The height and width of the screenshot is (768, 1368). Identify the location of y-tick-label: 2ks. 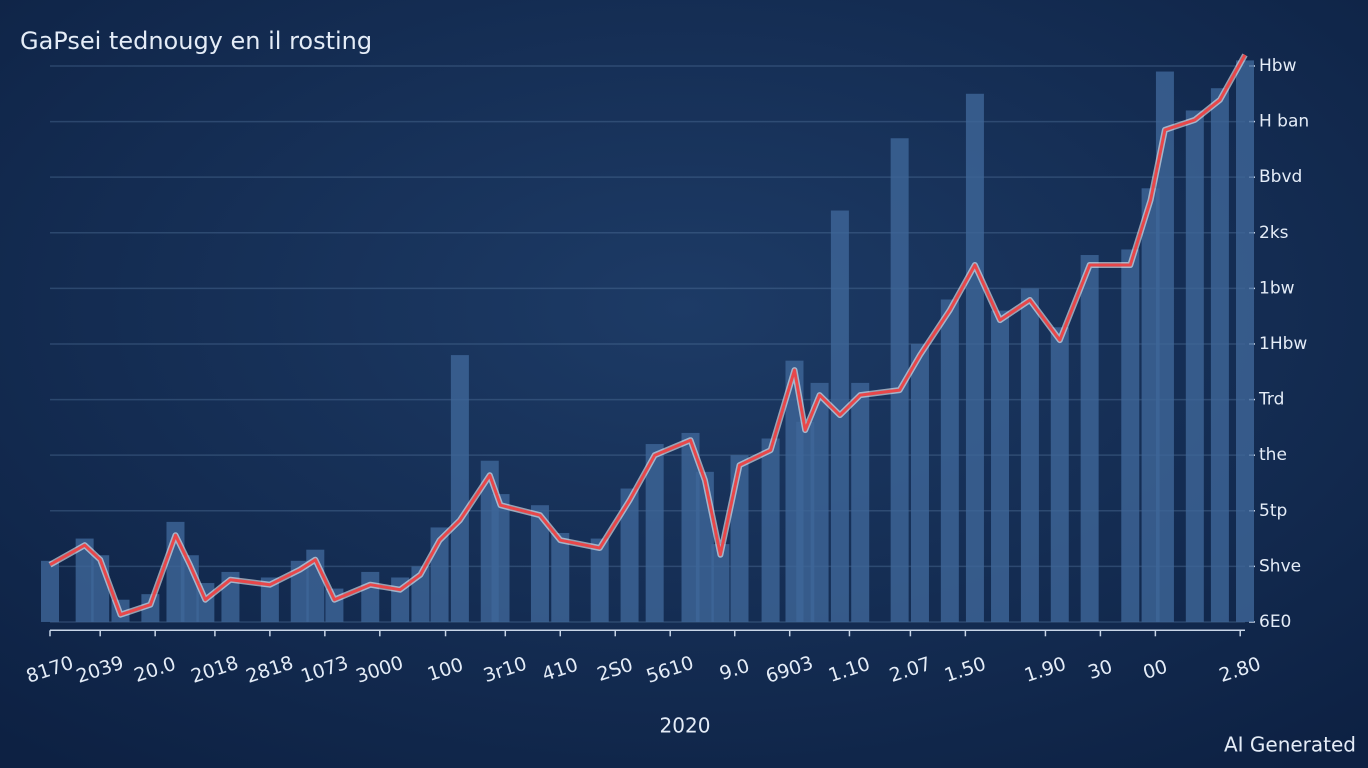
(1274, 233).